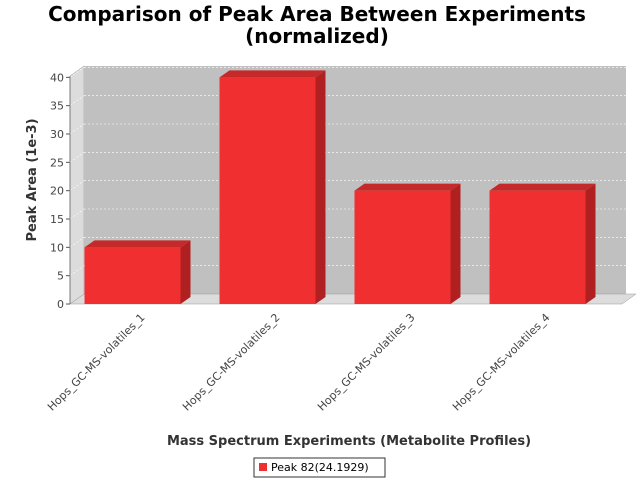 The width and height of the screenshot is (640, 480). Describe the element at coordinates (60, 304) in the screenshot. I see `y-tick-label: 0` at that location.